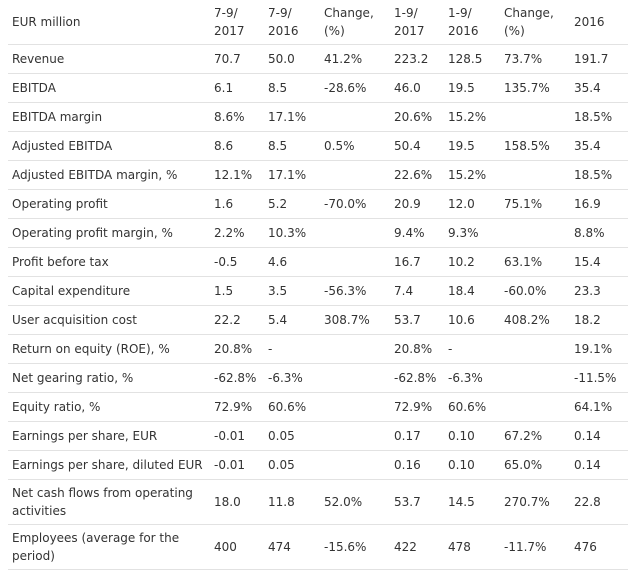  I want to click on cell-ytd-2016: 60.6%, so click(472, 407).